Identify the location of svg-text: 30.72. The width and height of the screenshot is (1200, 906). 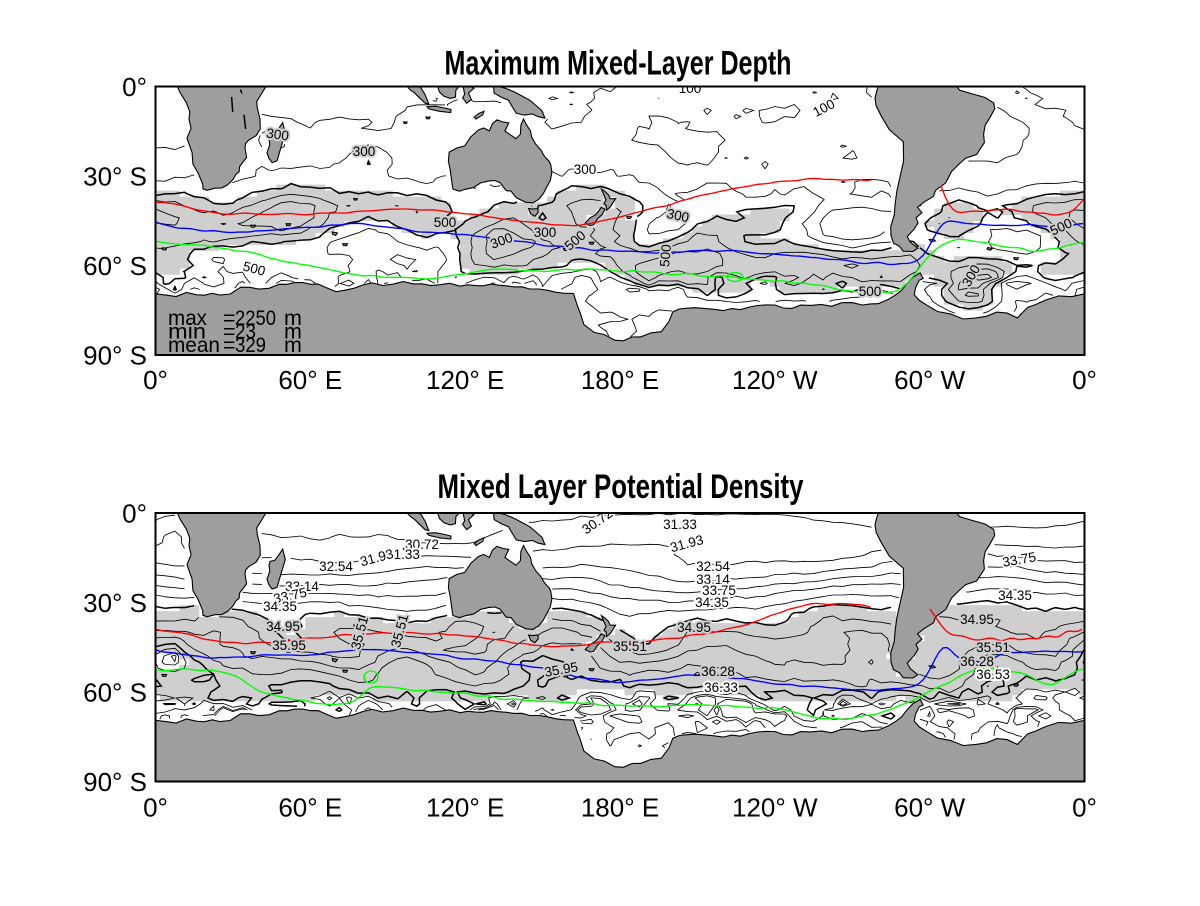
(422, 544).